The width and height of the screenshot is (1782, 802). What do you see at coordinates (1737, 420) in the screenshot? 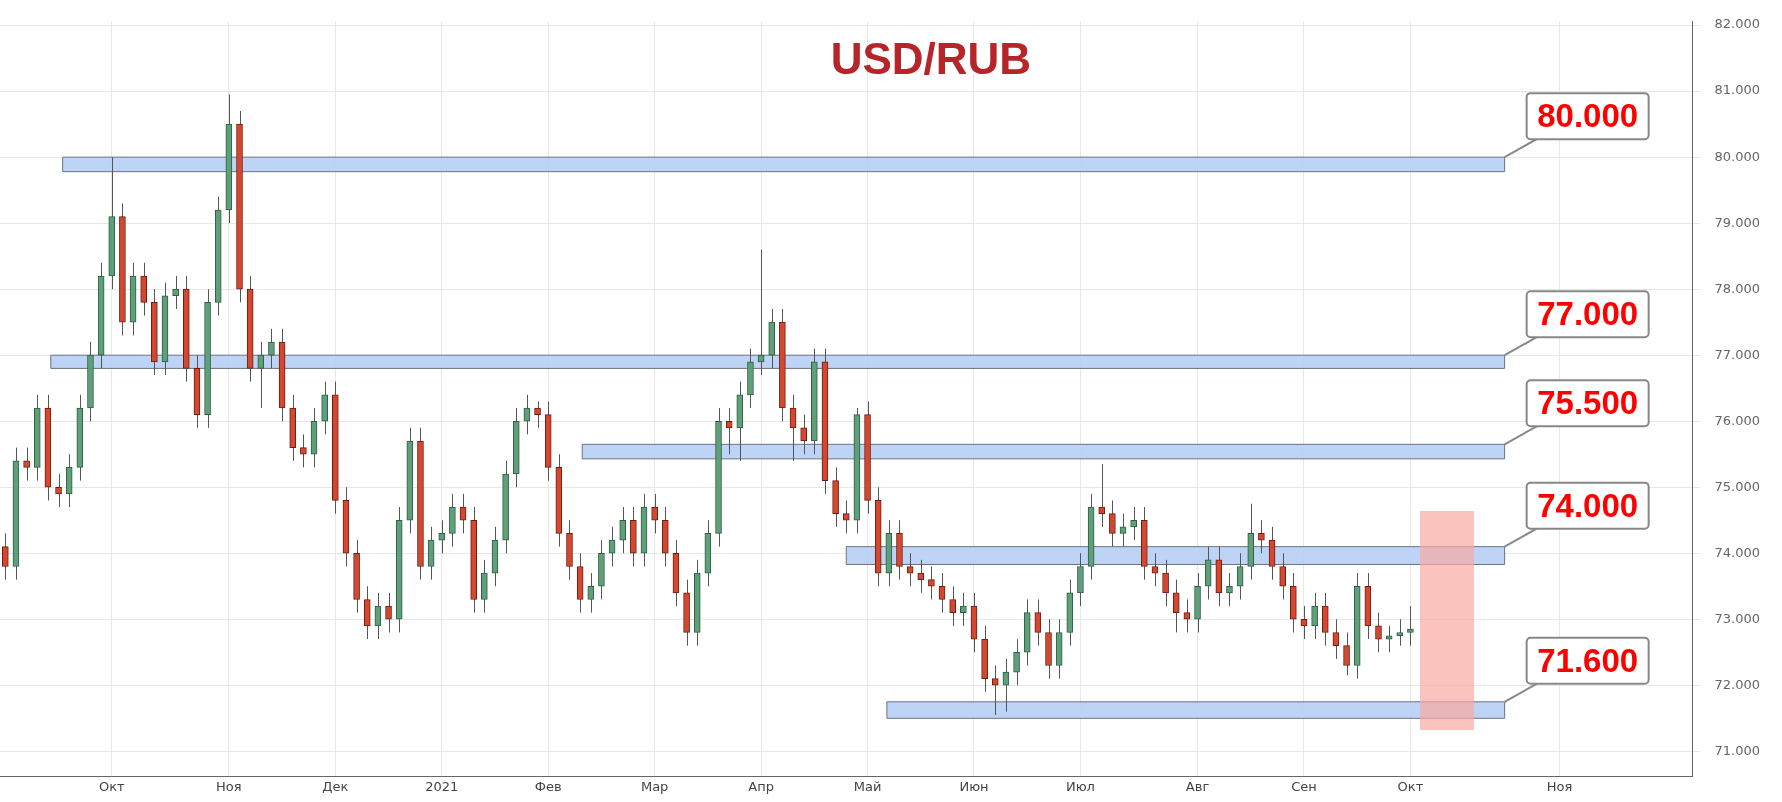
I see `y-tick-label: 76.000` at bounding box center [1737, 420].